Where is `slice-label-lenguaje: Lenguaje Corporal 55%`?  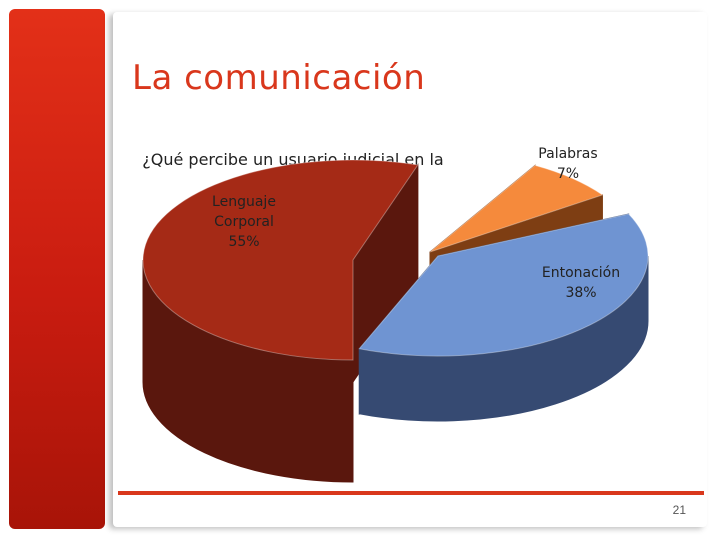 slice-label-lenguaje: Lenguaje Corporal 55% is located at coordinates (244, 222).